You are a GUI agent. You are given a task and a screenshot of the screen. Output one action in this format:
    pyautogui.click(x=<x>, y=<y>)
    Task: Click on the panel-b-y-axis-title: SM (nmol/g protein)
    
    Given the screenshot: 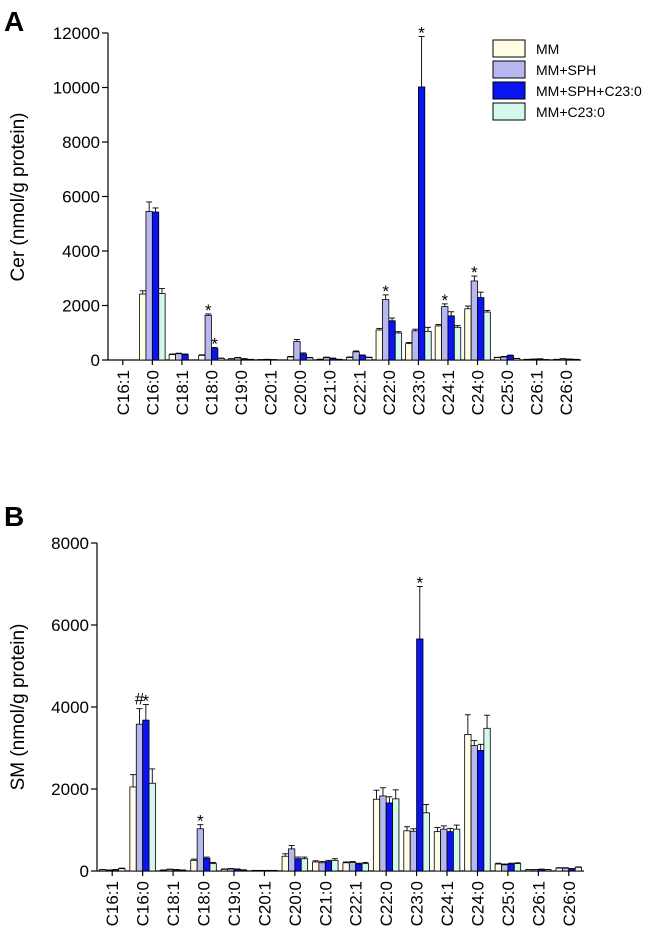 What is the action you would take?
    pyautogui.click(x=18, y=707)
    